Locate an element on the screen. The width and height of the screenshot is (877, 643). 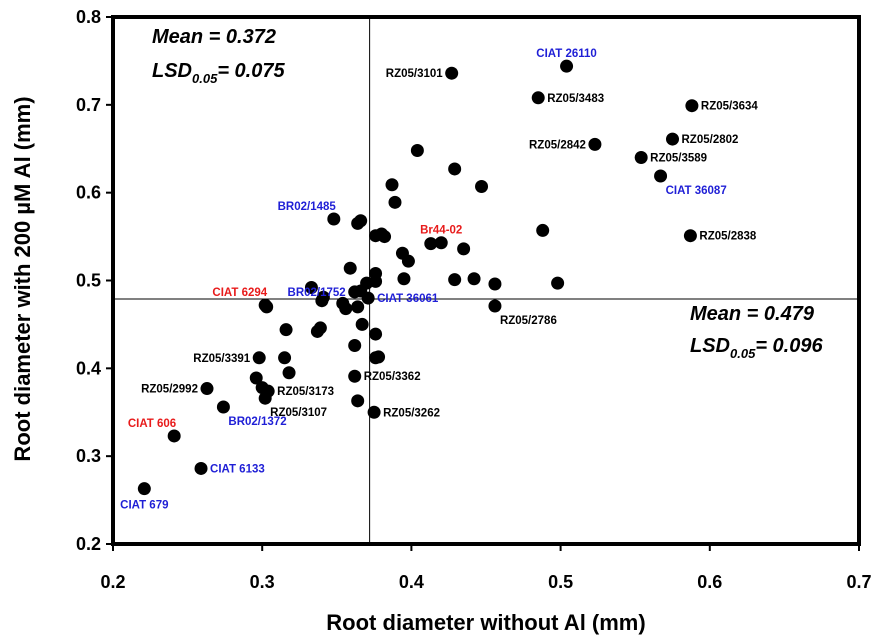
point-label: RZ05/2842 is located at coordinates (557, 145).